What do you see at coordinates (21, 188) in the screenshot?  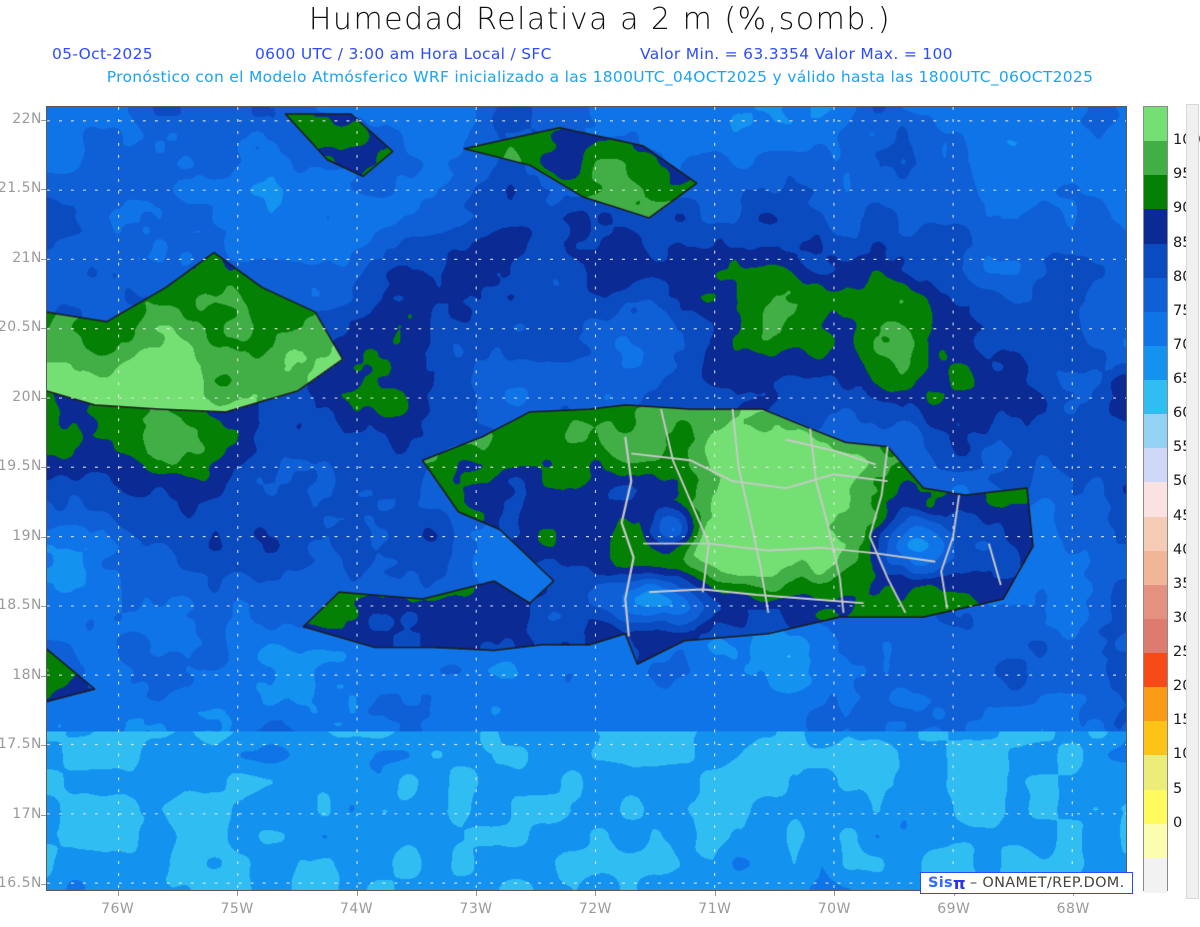 I see `lat-tick-21.5N: 21.5N` at bounding box center [21, 188].